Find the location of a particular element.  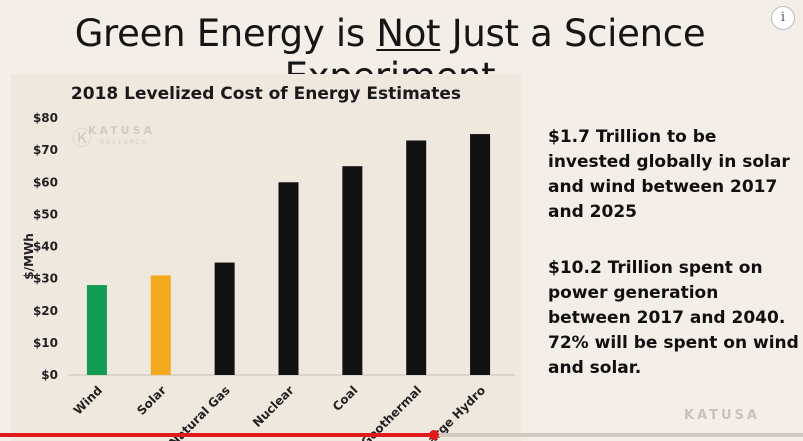

y-tick-label: $40 is located at coordinates (45, 247).